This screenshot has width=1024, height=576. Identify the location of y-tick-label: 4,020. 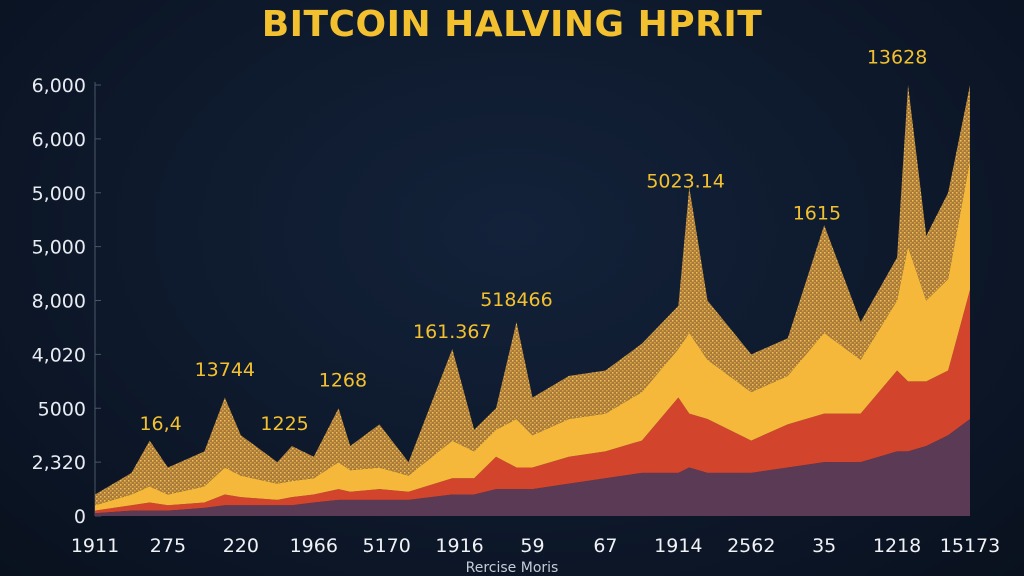
(59, 355).